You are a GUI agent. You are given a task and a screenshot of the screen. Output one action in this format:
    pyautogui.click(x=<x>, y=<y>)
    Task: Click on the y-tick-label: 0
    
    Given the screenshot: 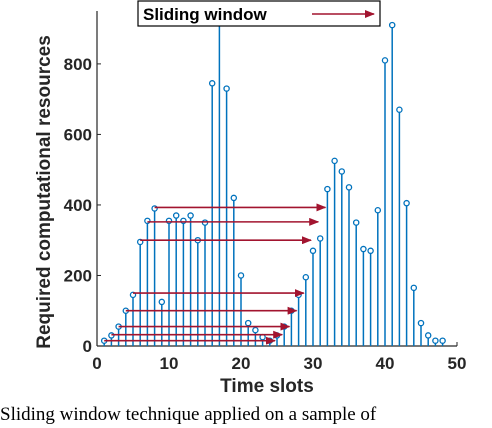 What is the action you would take?
    pyautogui.click(x=87, y=346)
    